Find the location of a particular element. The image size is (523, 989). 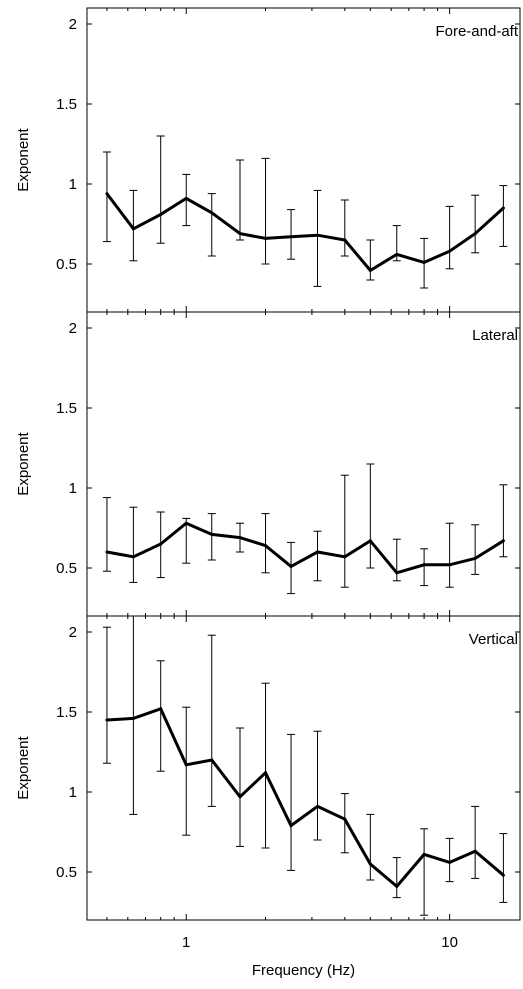

x-tick-label-1: 10 is located at coordinates (449, 942).